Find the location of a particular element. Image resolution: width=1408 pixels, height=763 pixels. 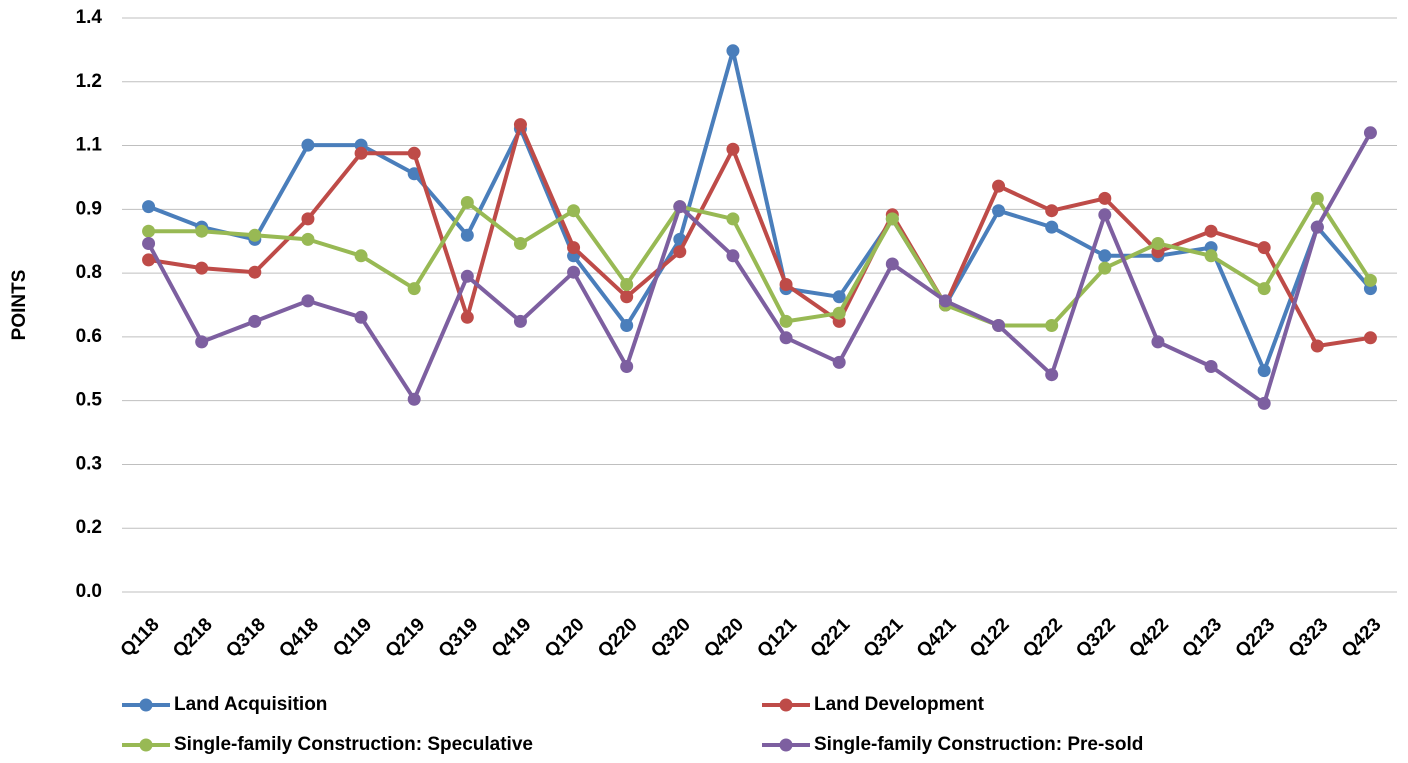

y-tick-label: 0.3 is located at coordinates (89, 463).